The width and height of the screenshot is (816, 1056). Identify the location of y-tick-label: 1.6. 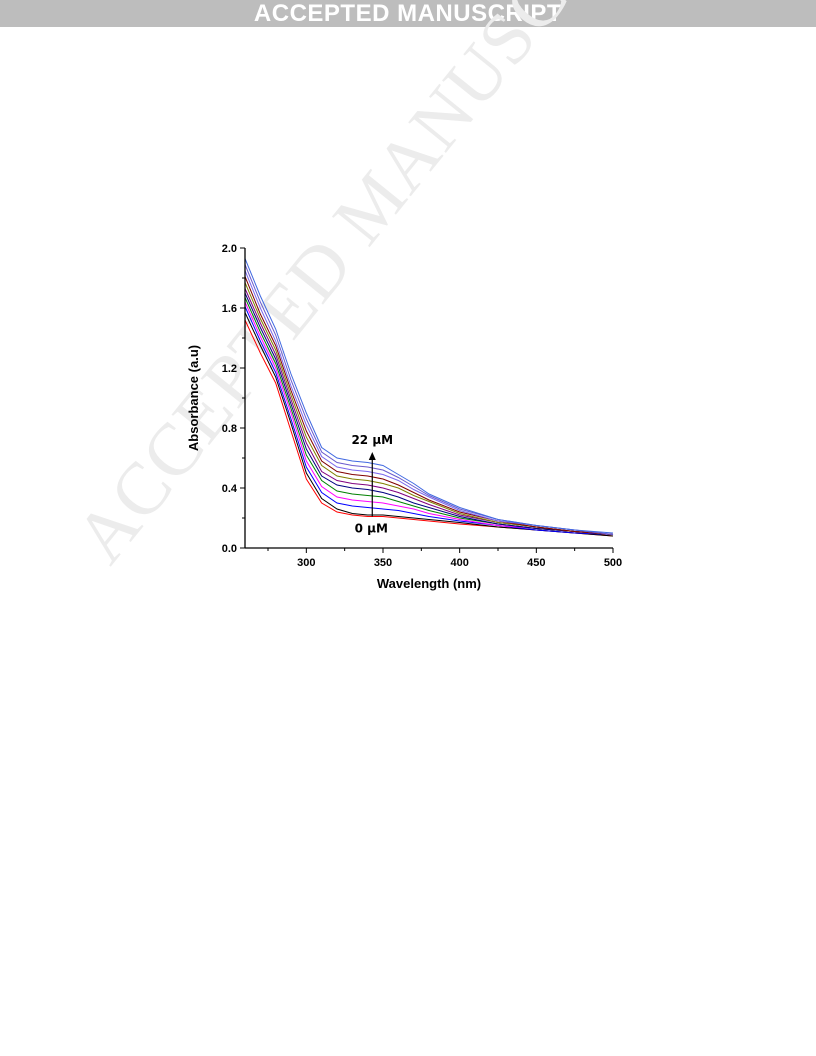
(229, 309).